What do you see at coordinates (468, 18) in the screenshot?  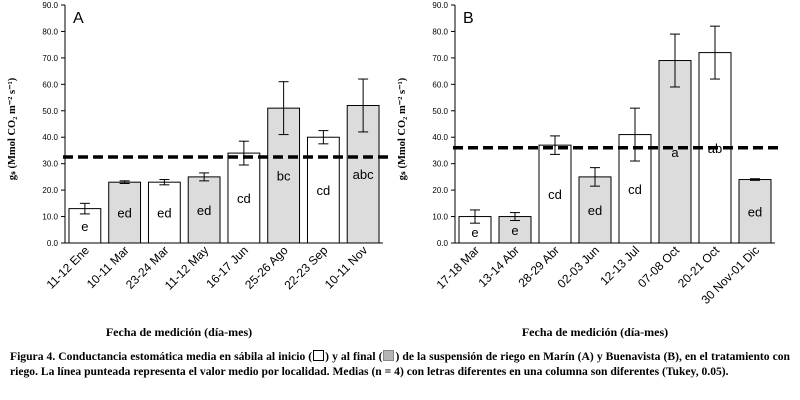 I see `panel-label: B` at bounding box center [468, 18].